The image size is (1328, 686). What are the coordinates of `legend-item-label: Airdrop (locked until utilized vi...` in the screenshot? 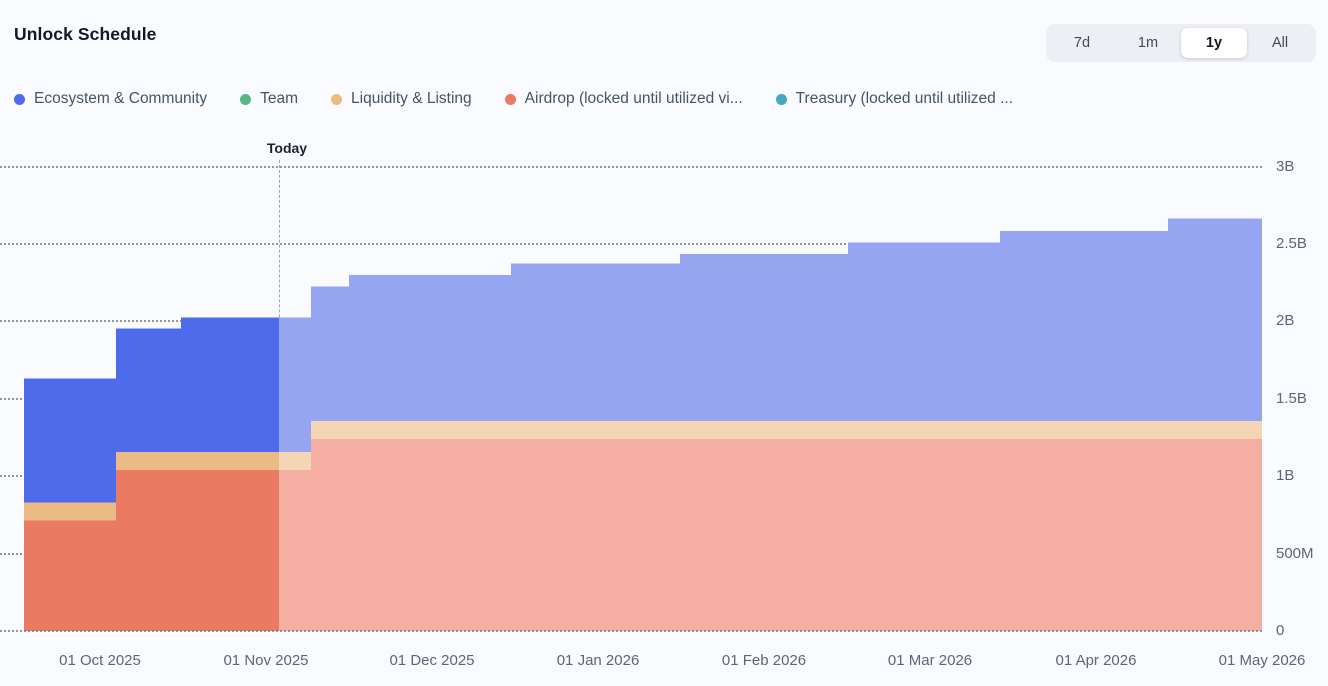 It's located at (633, 98).